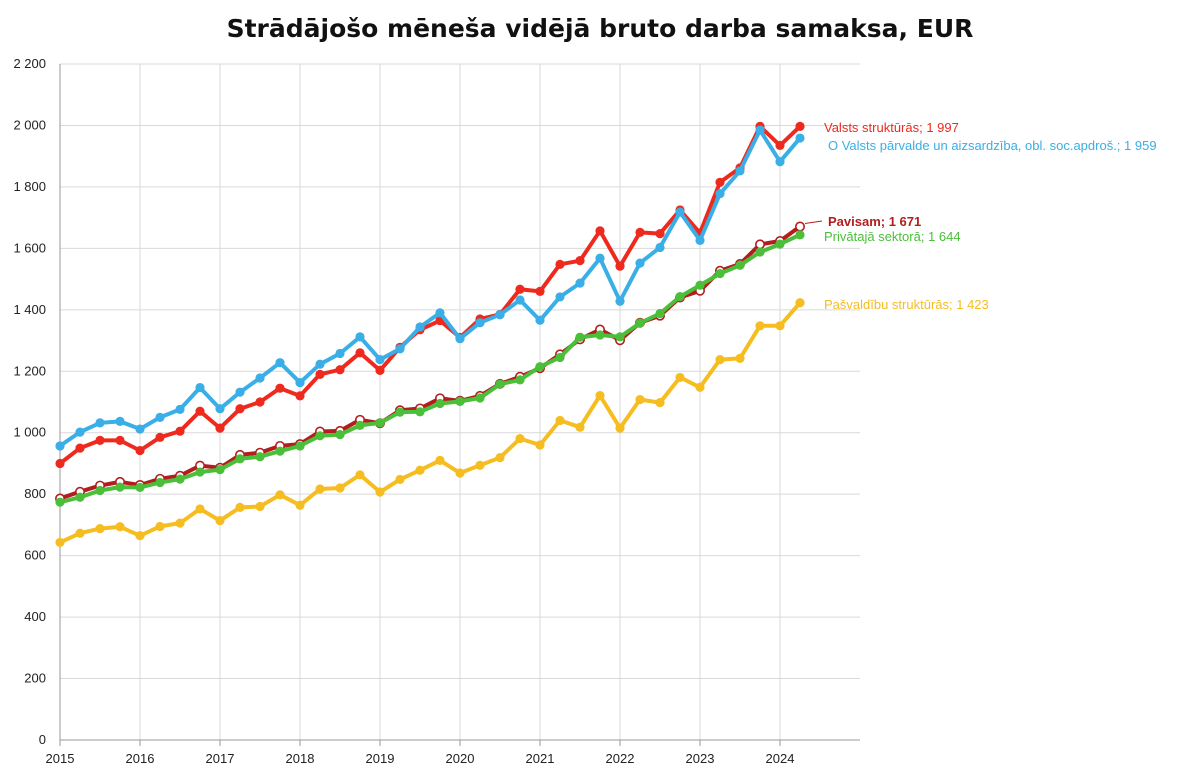 This screenshot has height=778, width=1200. What do you see at coordinates (140, 758) in the screenshot?
I see `x-tick-label: 2016` at bounding box center [140, 758].